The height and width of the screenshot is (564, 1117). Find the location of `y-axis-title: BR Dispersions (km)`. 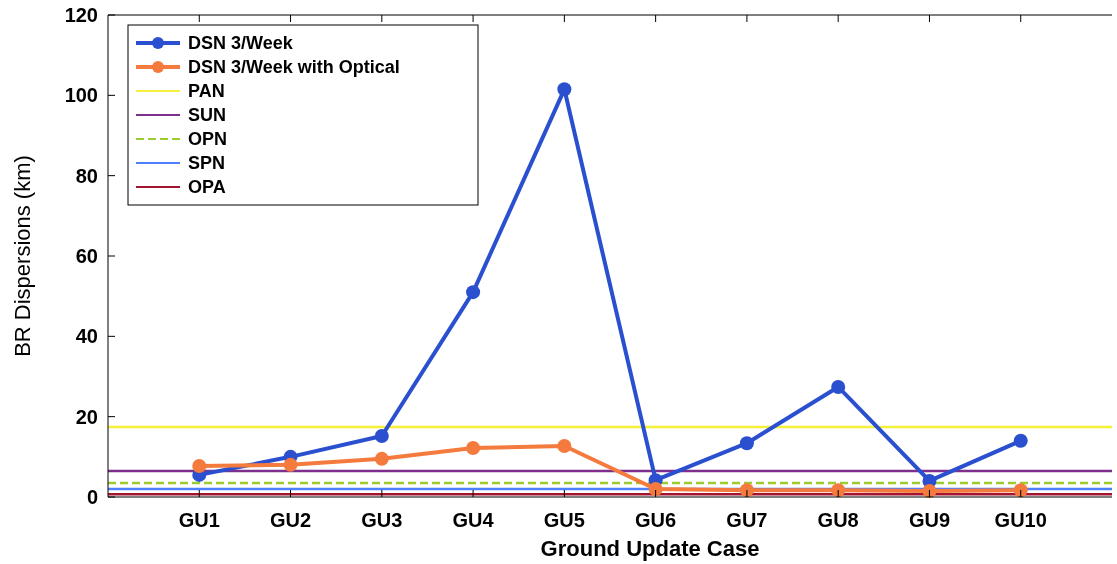

y-axis-title: BR Dispersions (km) is located at coordinates (22, 256).